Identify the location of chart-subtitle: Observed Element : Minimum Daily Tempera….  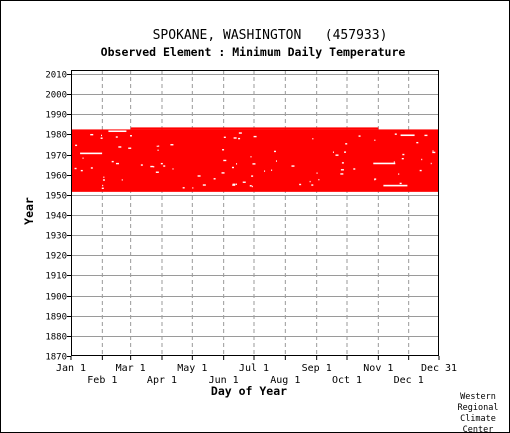
(253, 52).